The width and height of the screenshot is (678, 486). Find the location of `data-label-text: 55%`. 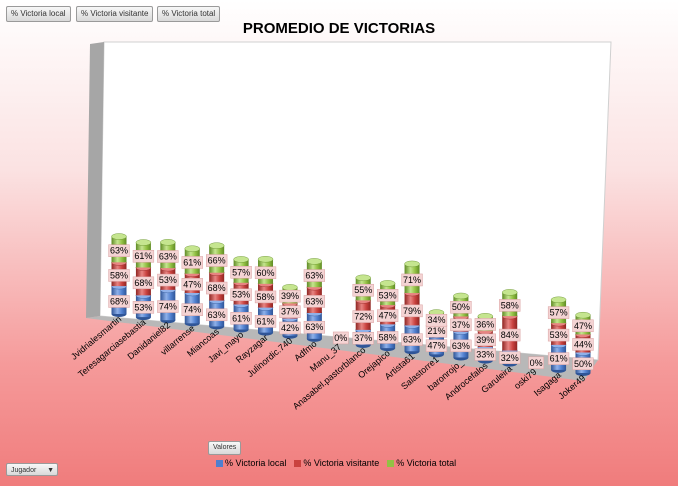

data-label-text: 55% is located at coordinates (363, 290).